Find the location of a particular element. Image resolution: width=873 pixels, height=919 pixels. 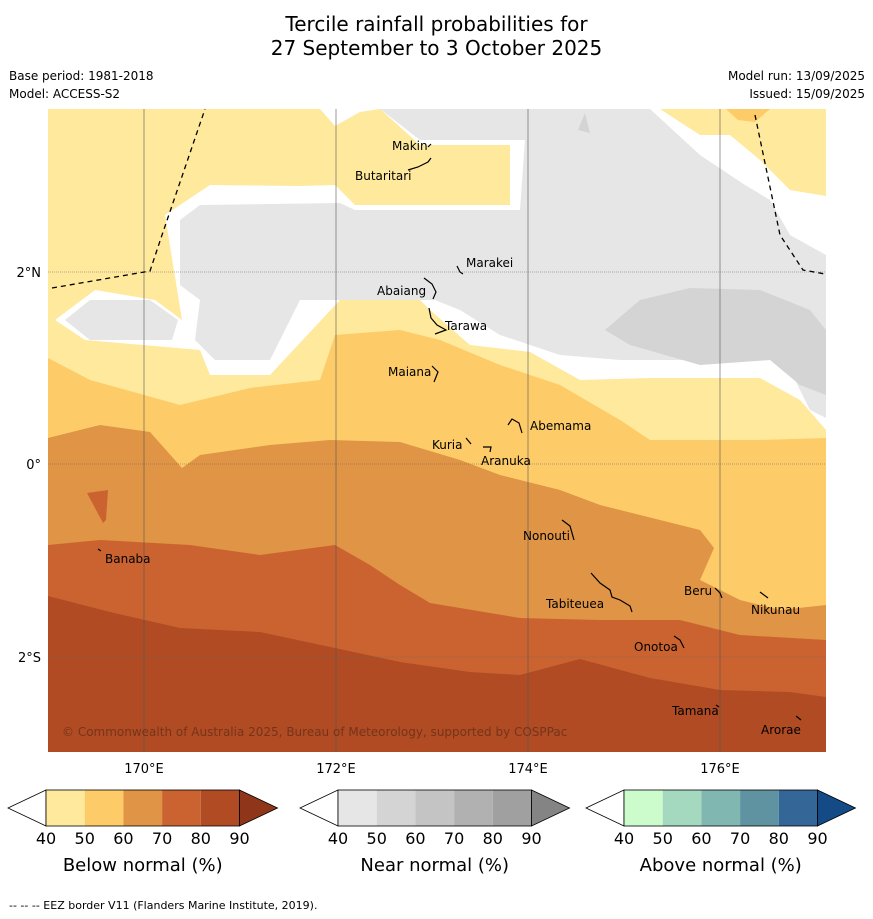

meta-right: Model run: 13/09/2025 Issued: 15/09/2025 is located at coordinates (796, 85).